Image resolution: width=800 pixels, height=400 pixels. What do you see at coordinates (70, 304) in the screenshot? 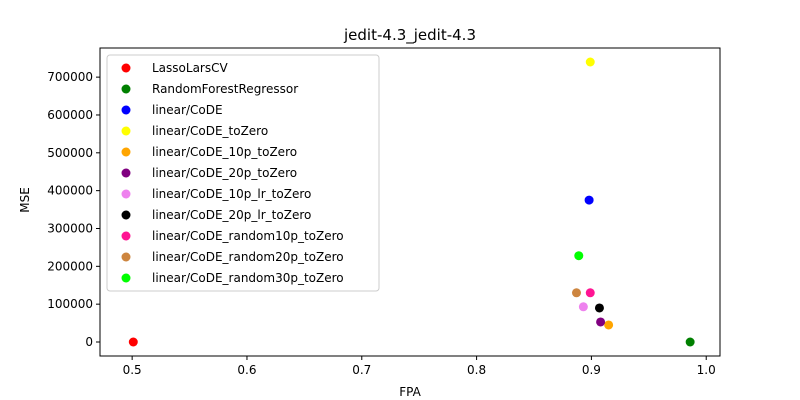
I see `y-tick-label: 100000` at bounding box center [70, 304].